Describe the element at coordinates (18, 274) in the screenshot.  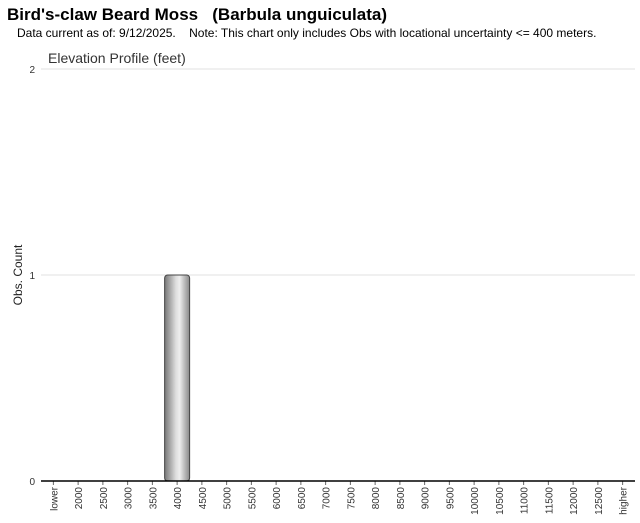
I see `y-axis-label: Obs. Count` at that location.